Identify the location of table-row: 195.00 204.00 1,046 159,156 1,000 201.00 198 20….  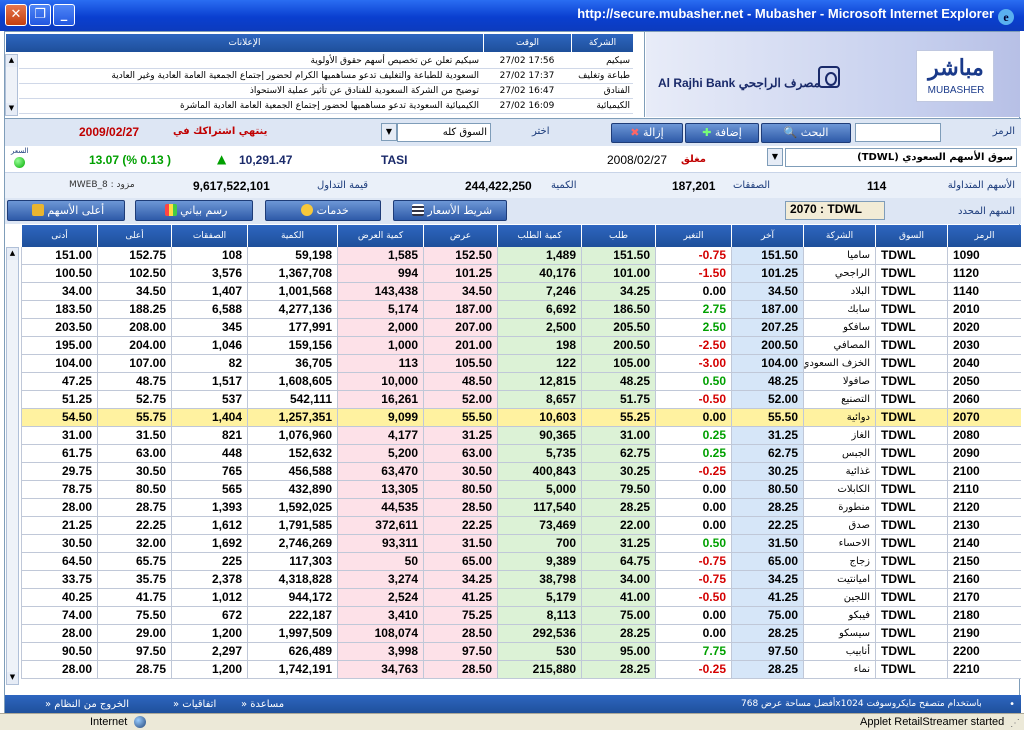
(521, 346).